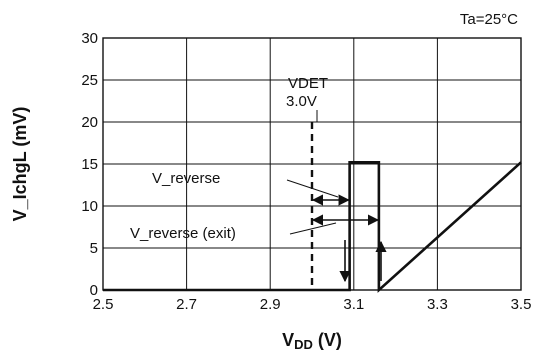  What do you see at coordinates (437, 304) in the screenshot?
I see `x-tick-label: 3.3` at bounding box center [437, 304].